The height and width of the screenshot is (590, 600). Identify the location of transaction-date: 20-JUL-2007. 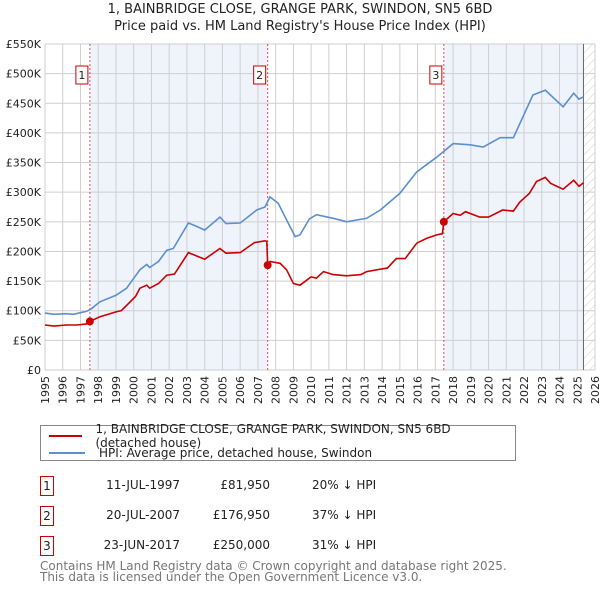
(143, 515).